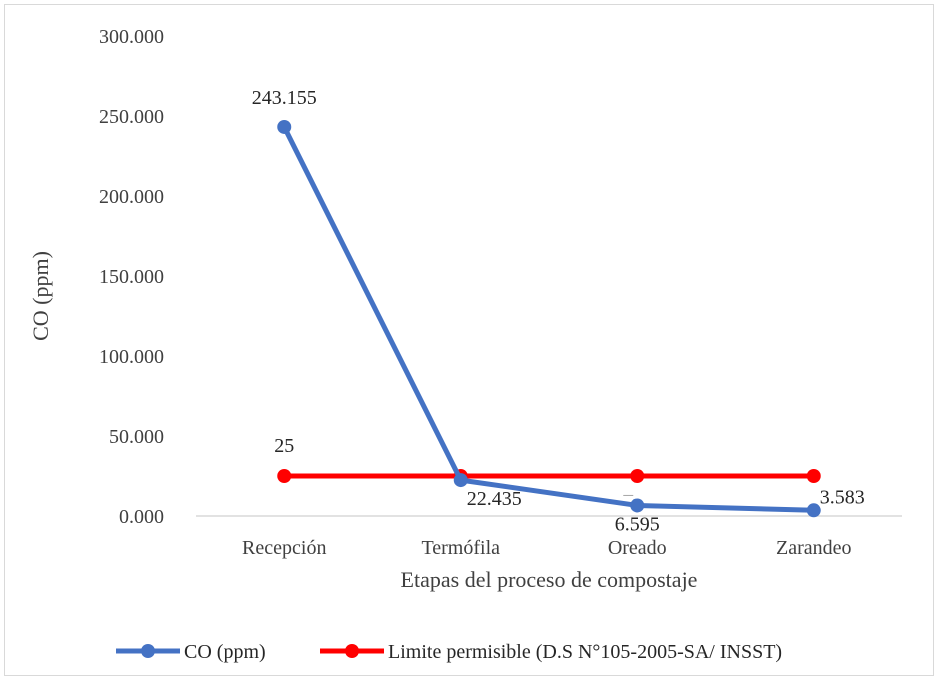  I want to click on legend-item-co: CO (ppm), so click(191, 652).